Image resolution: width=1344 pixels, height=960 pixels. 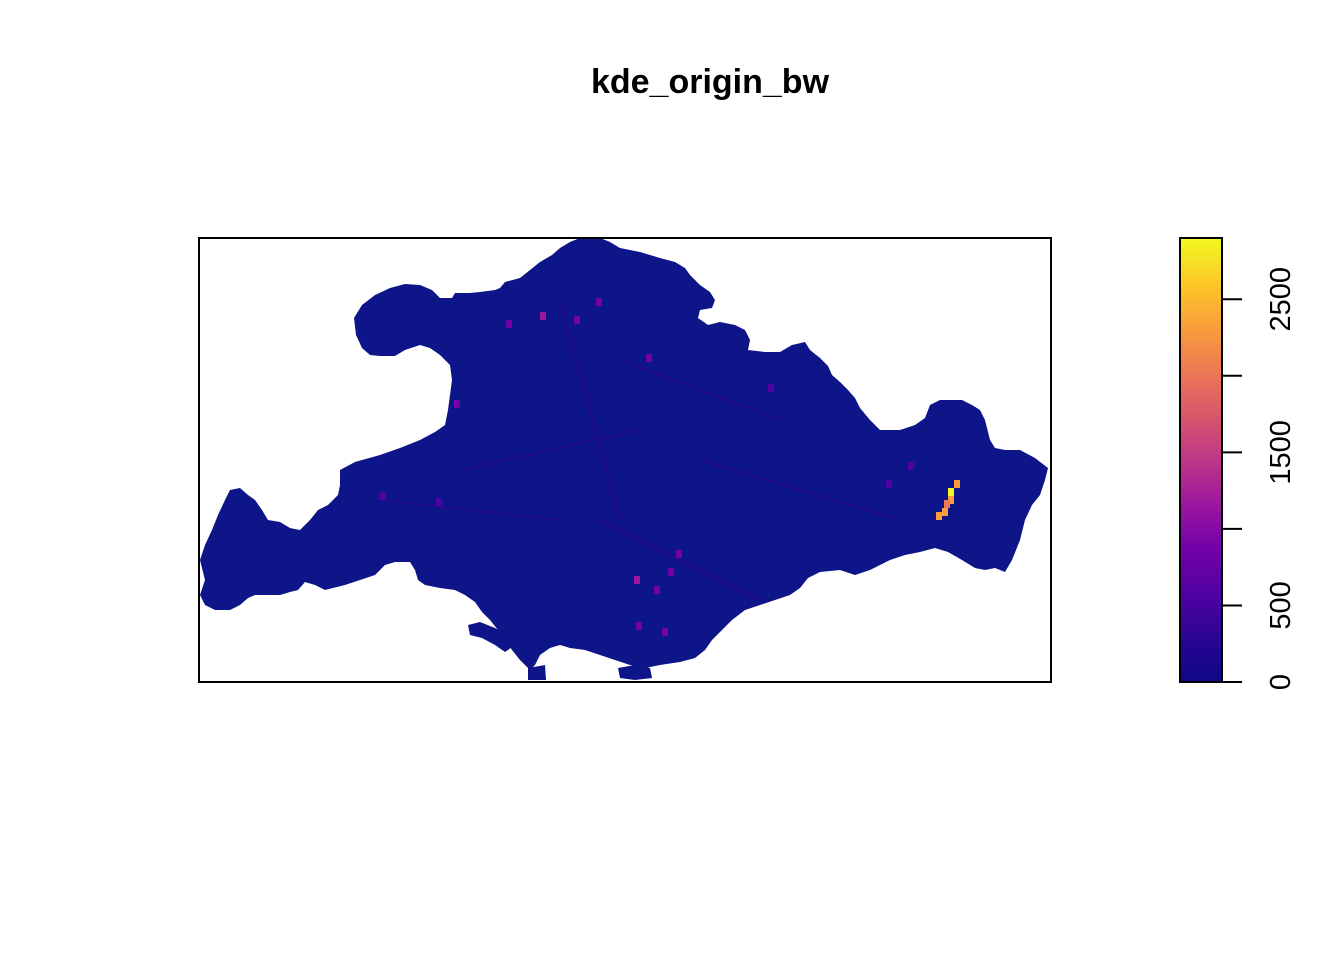 What do you see at coordinates (1259, 478) in the screenshot?
I see `colorbar-ticks: 0 500 1500 2500` at bounding box center [1259, 478].